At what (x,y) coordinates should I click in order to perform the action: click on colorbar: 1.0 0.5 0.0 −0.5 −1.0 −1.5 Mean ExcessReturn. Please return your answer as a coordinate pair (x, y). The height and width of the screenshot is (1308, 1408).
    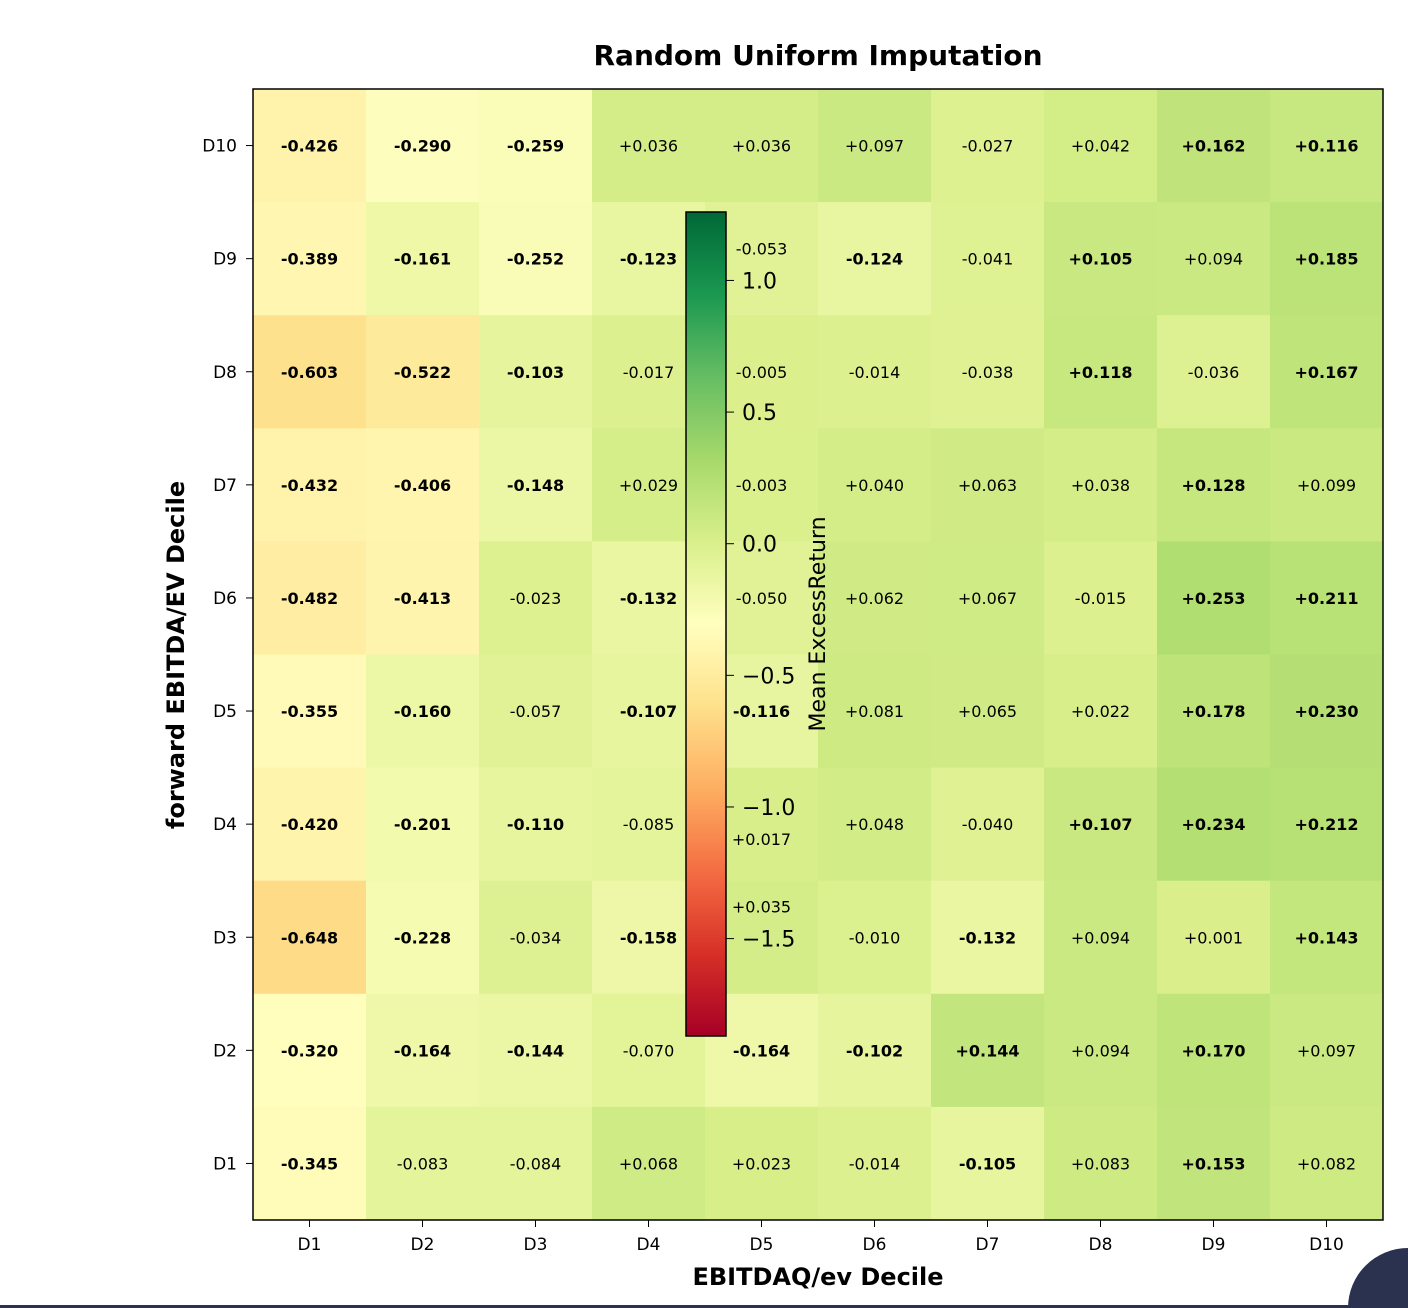
    Looking at the image, I should click on (758, 624).